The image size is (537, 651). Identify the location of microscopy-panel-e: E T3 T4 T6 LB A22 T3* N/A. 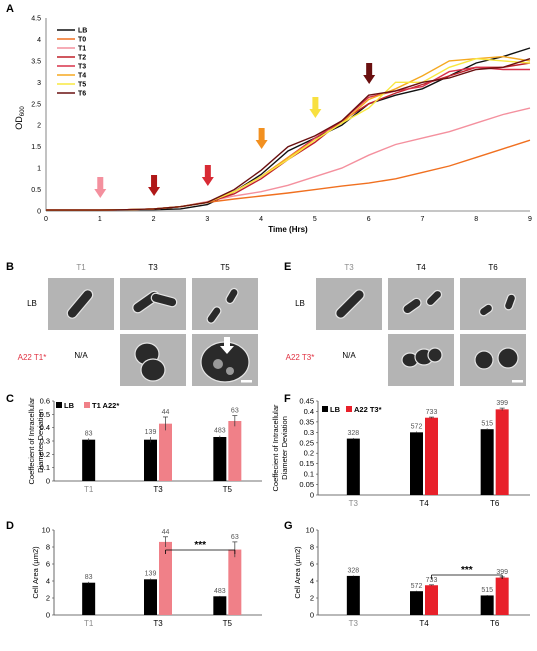
(405, 323).